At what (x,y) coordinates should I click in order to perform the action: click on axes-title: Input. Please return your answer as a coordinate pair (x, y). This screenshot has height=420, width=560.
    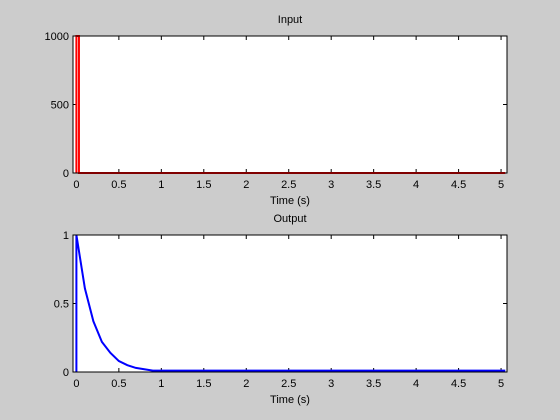
    Looking at the image, I should click on (290, 20).